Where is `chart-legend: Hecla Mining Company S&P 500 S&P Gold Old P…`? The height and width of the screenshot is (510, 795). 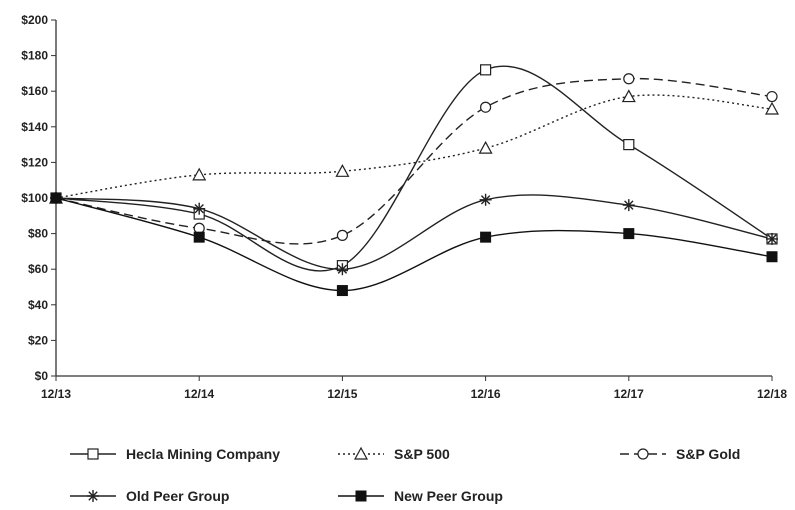 chart-legend: Hecla Mining Company S&P 500 S&P Gold Old P… is located at coordinates (405, 475).